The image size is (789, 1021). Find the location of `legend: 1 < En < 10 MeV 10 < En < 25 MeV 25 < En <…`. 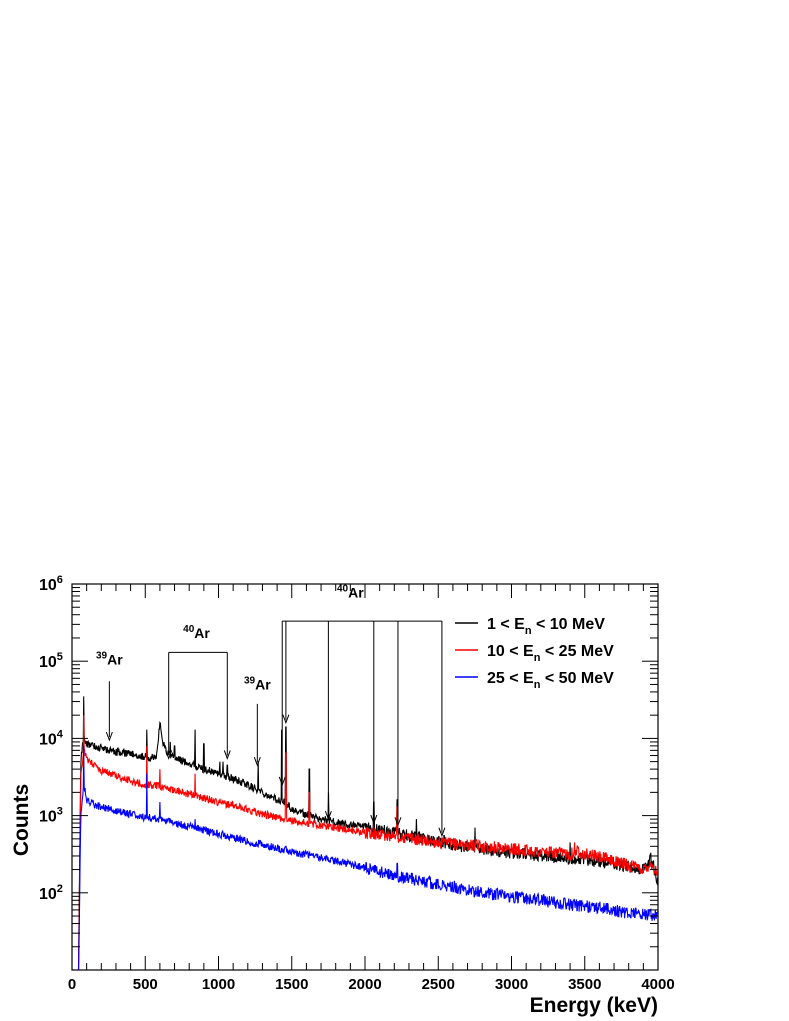

legend: 1 < En < 10 MeV 10 < En < 25 MeV 25 < En <… is located at coordinates (534, 653).